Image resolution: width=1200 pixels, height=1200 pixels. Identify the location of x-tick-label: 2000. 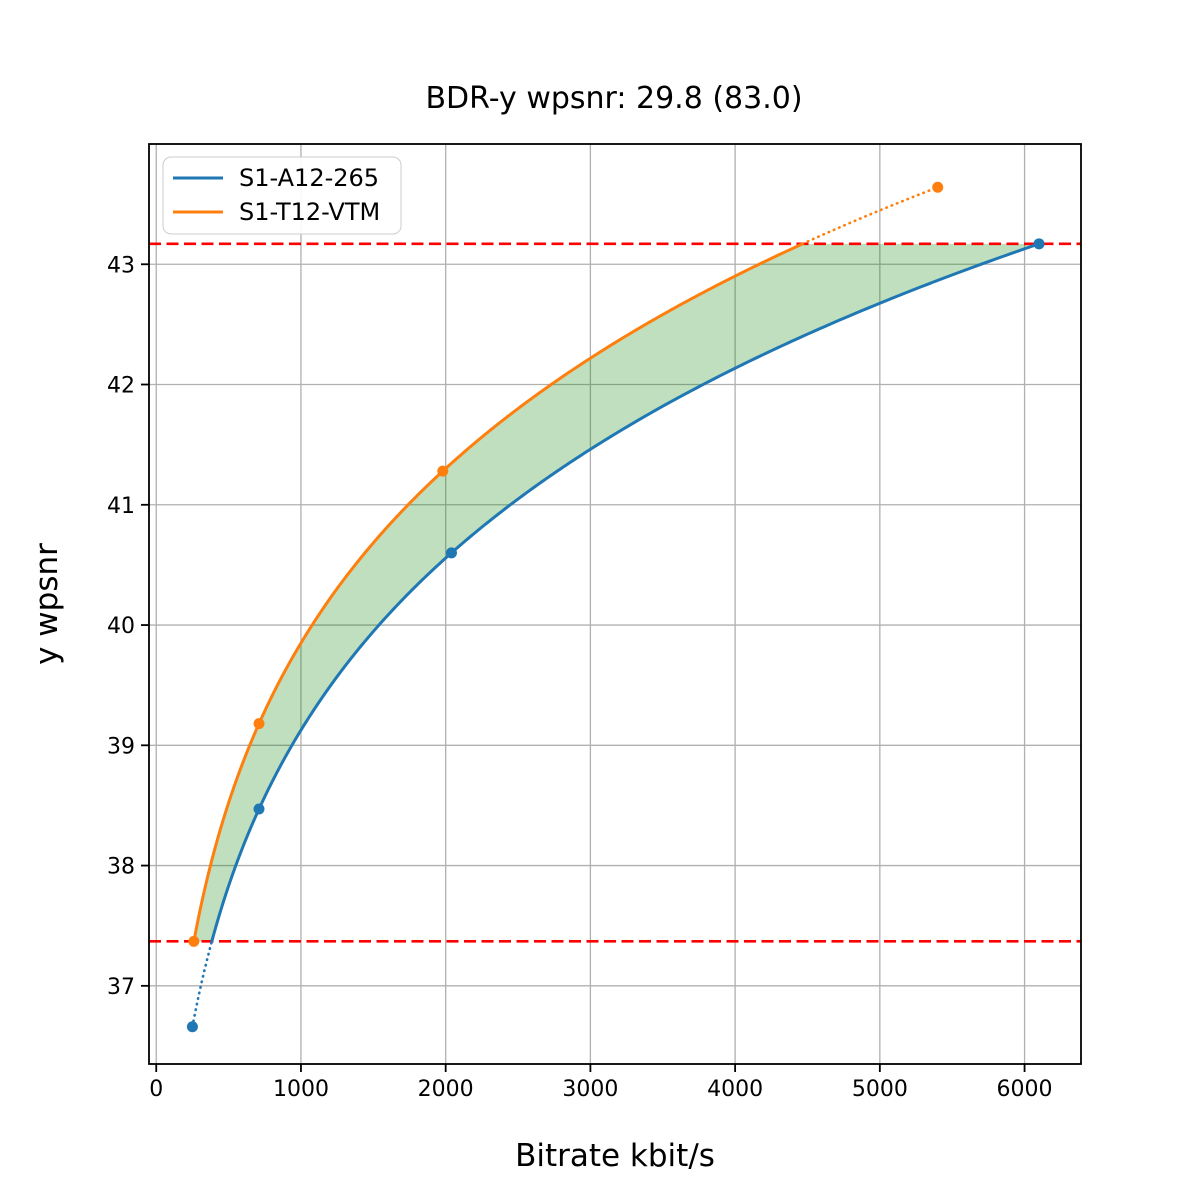
(446, 1089).